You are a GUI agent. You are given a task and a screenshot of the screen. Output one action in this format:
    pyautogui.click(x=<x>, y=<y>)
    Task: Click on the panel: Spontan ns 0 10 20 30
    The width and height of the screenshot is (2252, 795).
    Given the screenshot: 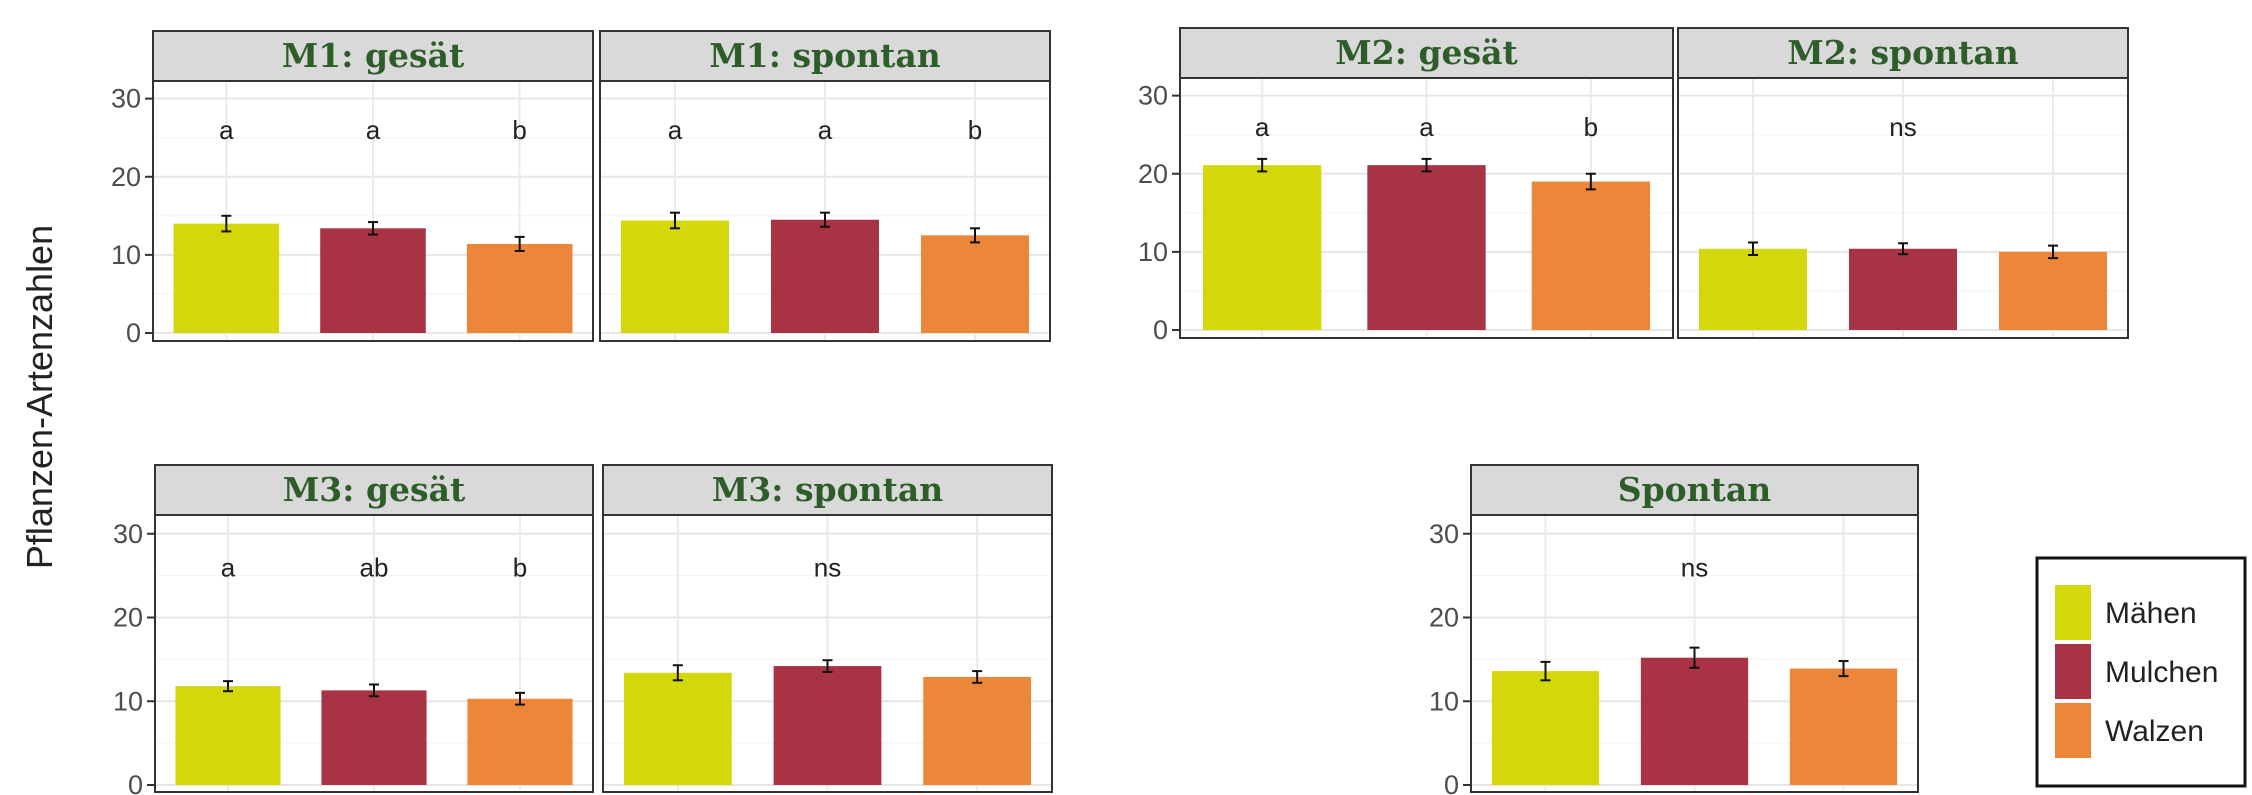 What is the action you would take?
    pyautogui.click(x=1674, y=629)
    